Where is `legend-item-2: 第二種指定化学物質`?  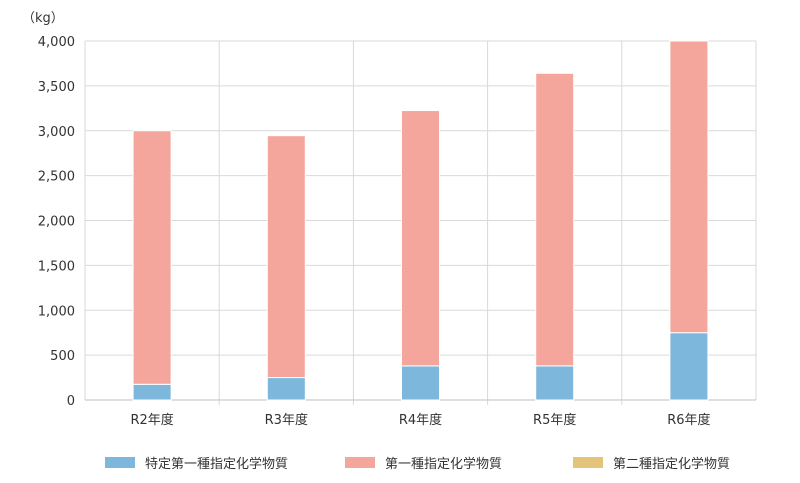
legend-item-2: 第二種指定化学物質 is located at coordinates (651, 462).